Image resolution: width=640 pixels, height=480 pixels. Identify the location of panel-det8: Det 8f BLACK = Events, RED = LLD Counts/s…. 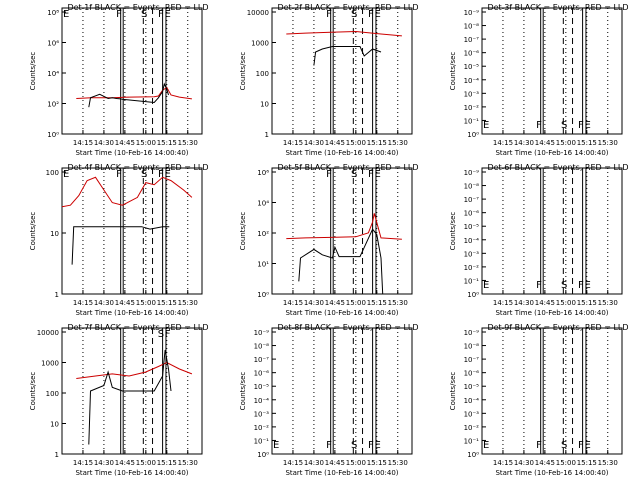
(329, 400).